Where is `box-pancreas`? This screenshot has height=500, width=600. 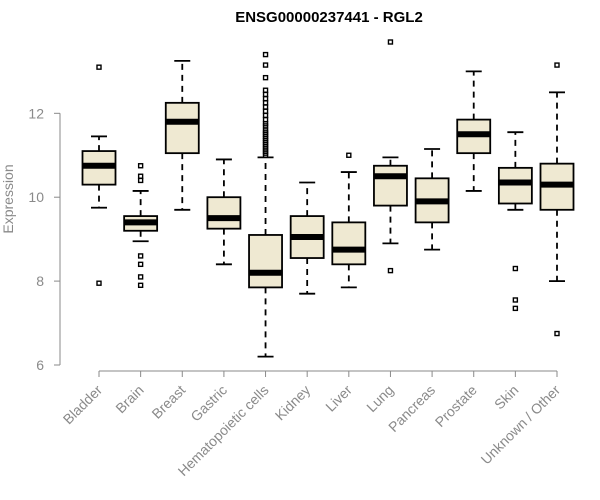
box-pancreas is located at coordinates (432, 199).